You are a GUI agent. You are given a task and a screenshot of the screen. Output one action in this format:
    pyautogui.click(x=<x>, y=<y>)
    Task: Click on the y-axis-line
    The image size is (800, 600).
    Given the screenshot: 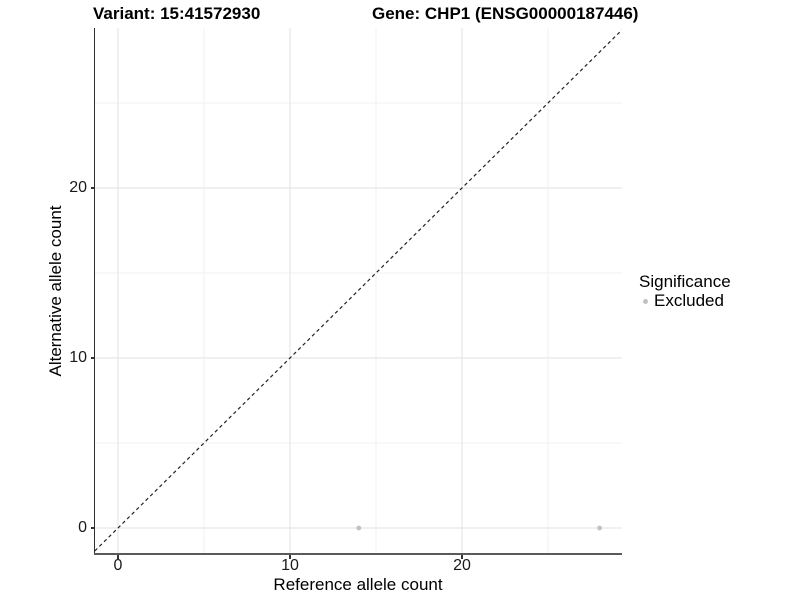 What is the action you would take?
    pyautogui.click(x=95, y=291)
    